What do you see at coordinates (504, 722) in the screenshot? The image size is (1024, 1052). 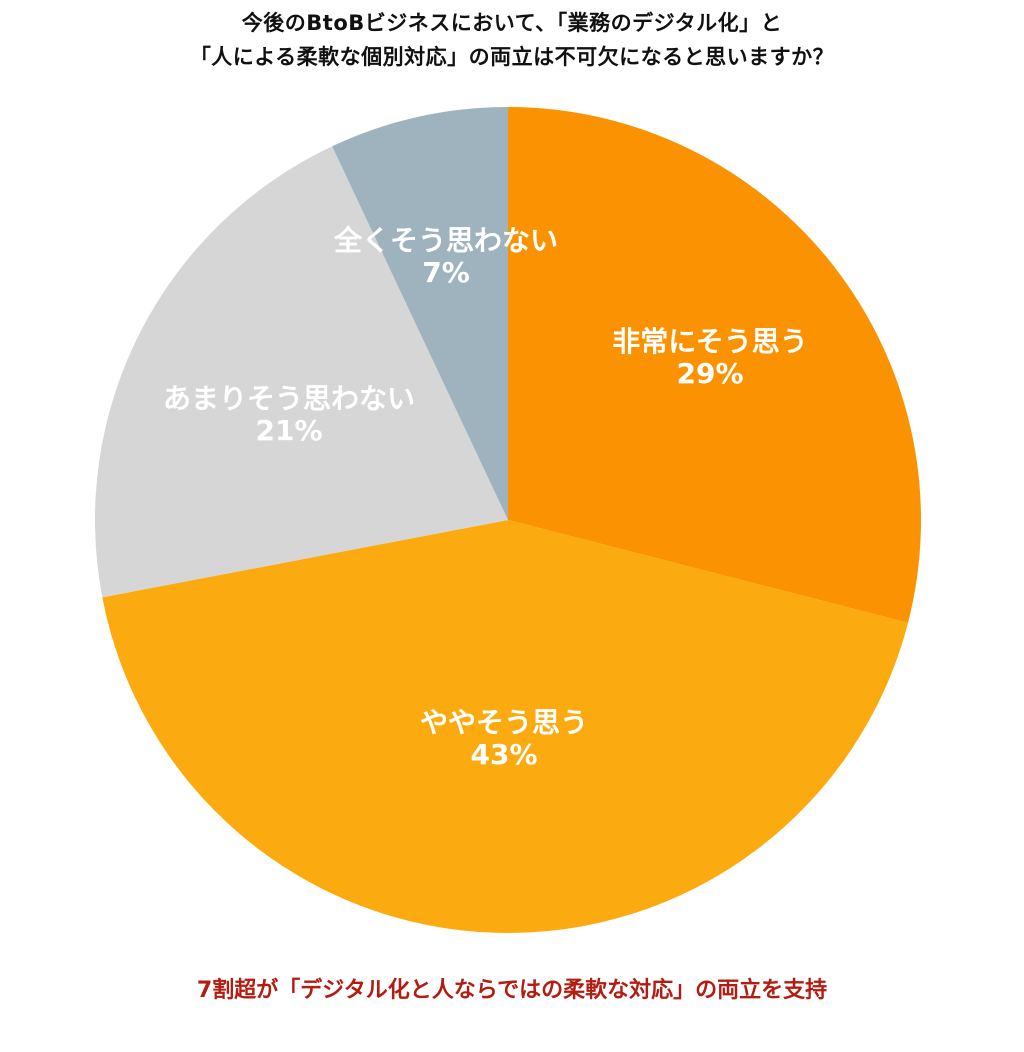 I see `slice-label-somewhat-agree-name: ややそう思う` at bounding box center [504, 722].